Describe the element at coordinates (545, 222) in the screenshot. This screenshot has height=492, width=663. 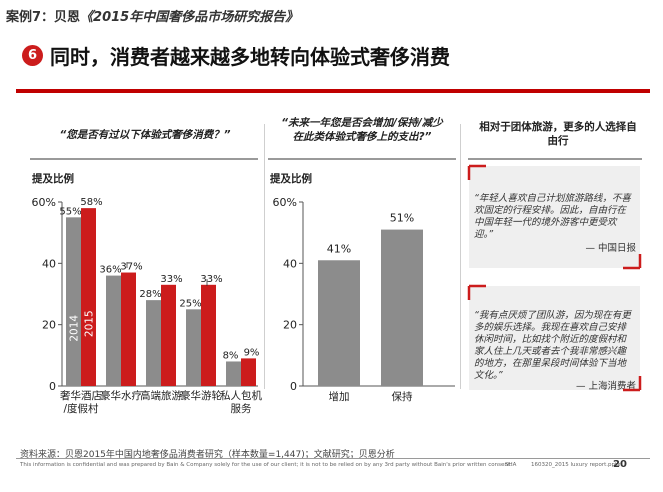
I see `quote-1-line: 中国年轻一代的境外游客中更受欢` at that location.